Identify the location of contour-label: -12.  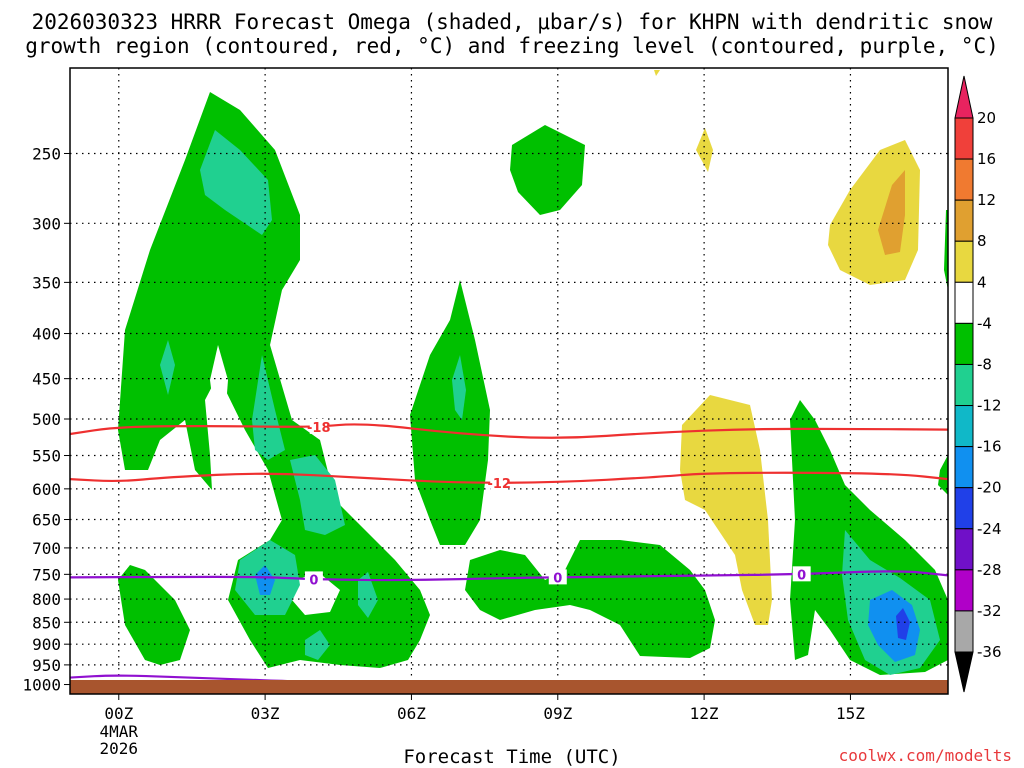
(499, 484).